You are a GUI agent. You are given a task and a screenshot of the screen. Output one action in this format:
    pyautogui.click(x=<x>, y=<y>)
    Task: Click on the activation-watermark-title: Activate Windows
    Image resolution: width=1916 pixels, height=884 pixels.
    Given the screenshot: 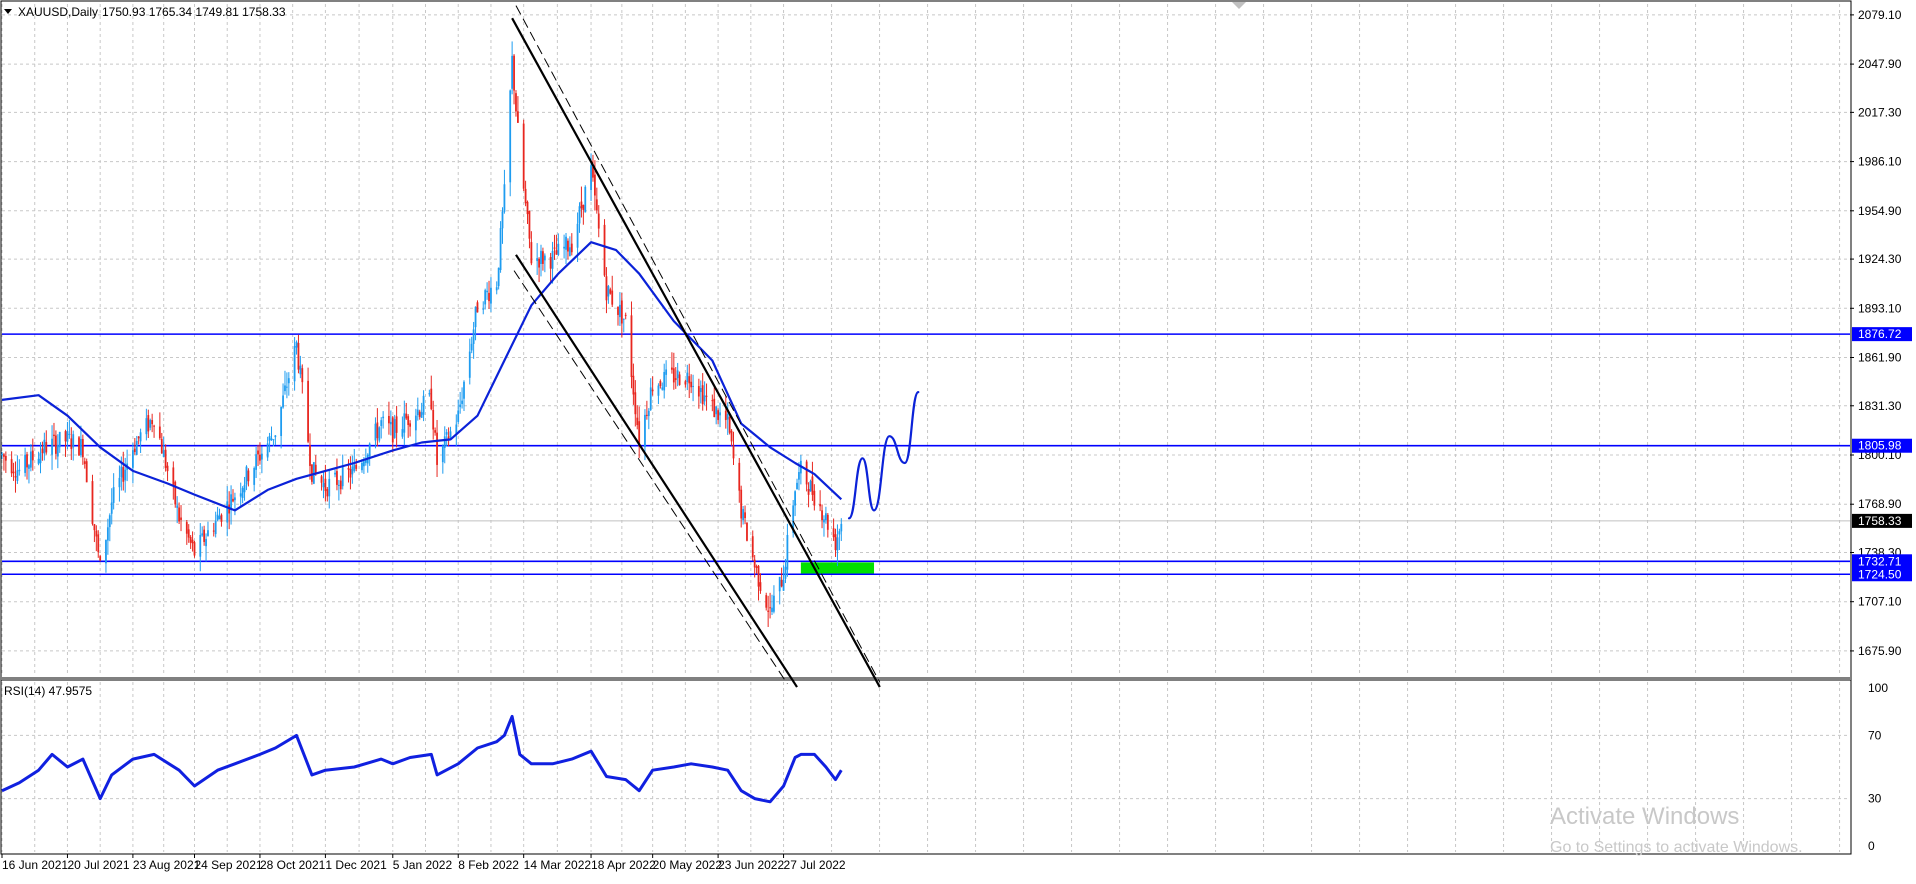 What is the action you would take?
    pyautogui.click(x=1644, y=816)
    